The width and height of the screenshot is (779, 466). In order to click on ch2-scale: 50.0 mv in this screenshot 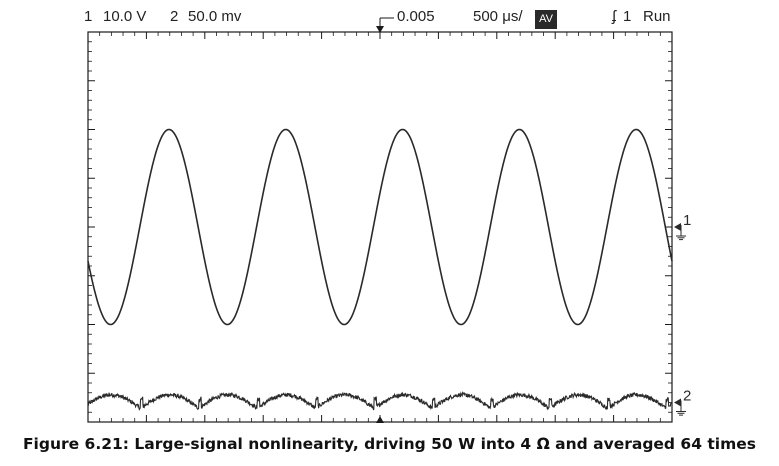, I will do `click(215, 16)`.